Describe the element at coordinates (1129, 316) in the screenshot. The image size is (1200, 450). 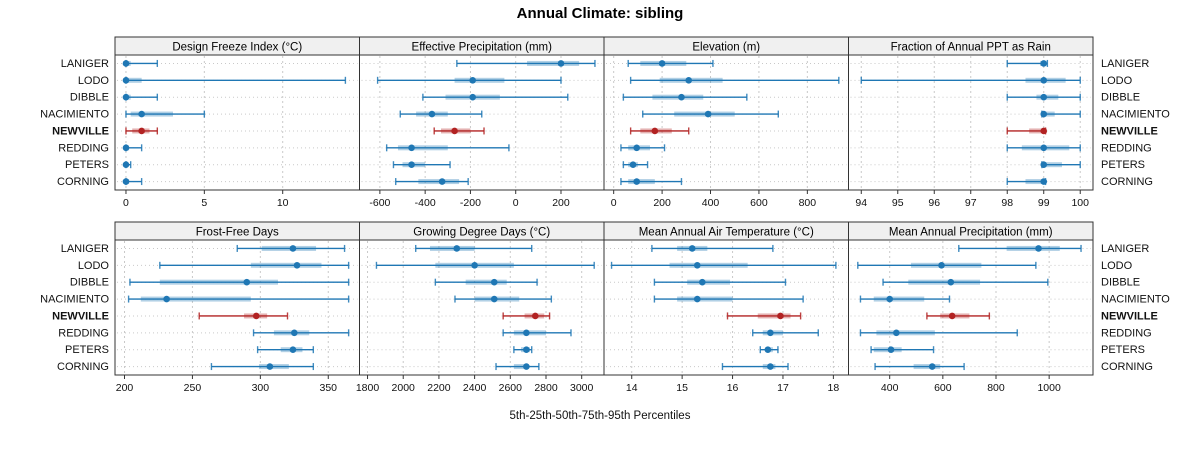
I see `row-label-right: NEWVILLE` at that location.